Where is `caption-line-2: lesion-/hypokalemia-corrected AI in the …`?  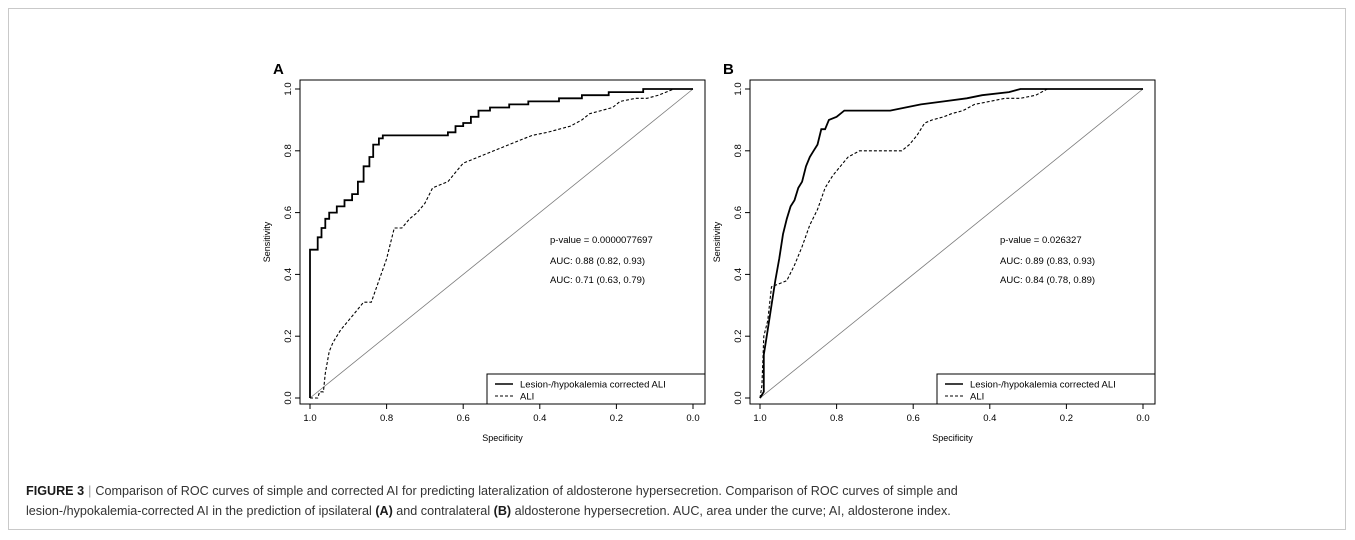
caption-line-2: lesion-/hypokalemia-corrected AI in the … is located at coordinates (676, 511).